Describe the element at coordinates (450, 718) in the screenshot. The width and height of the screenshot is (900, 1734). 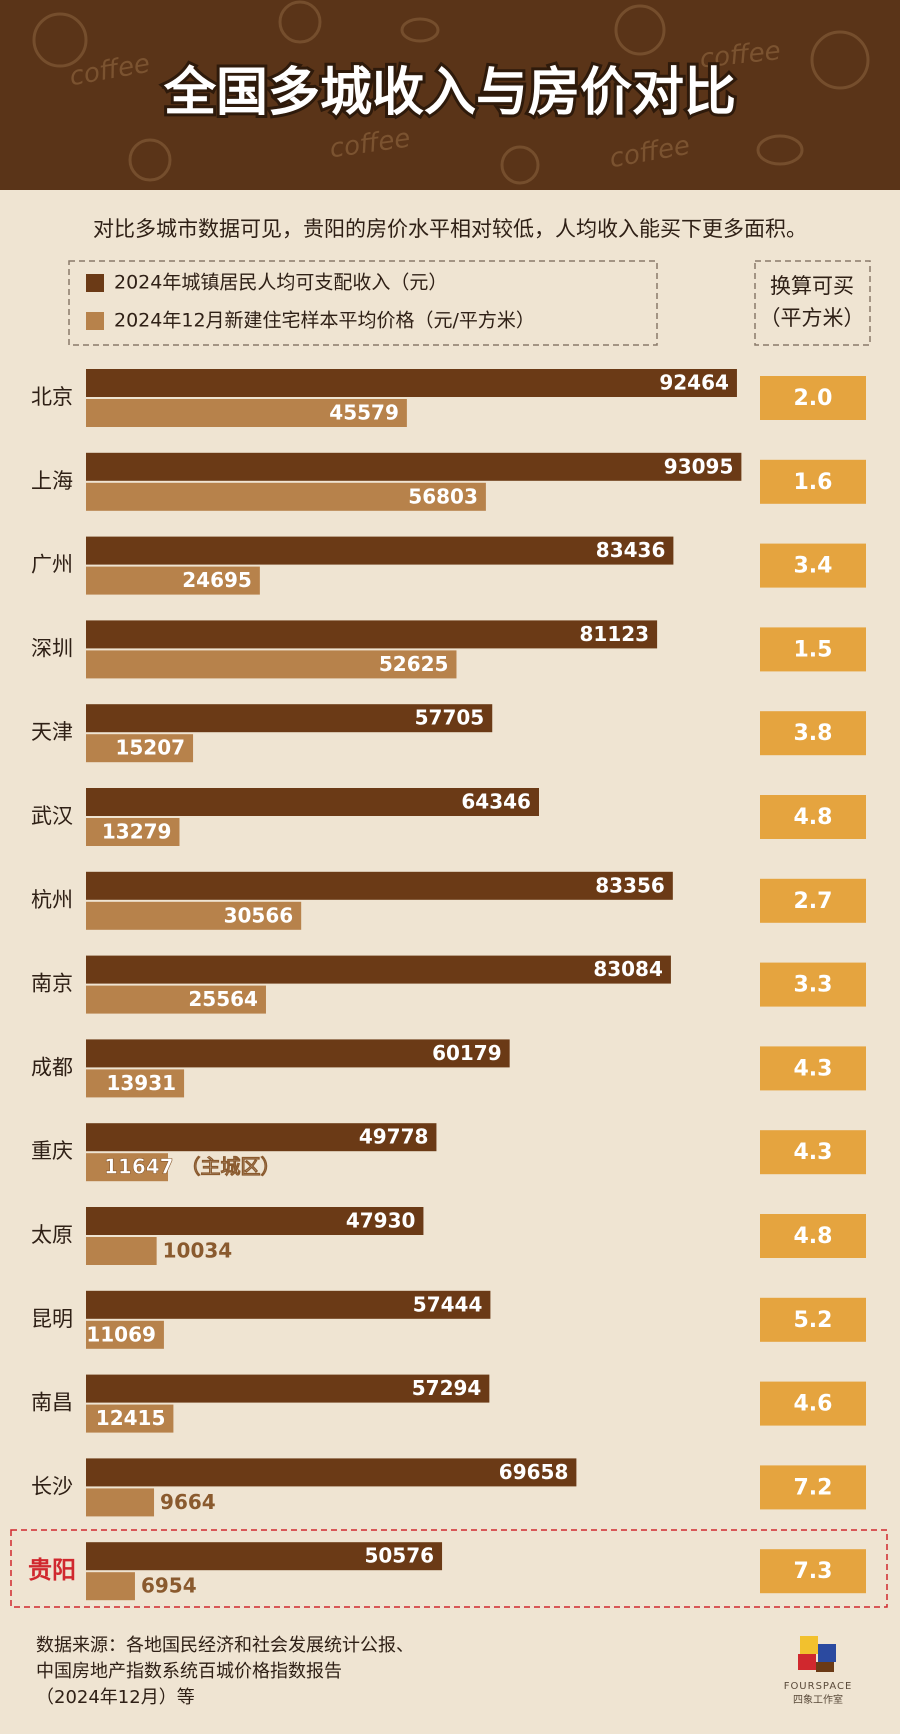
I see `value-label: 57705` at that location.